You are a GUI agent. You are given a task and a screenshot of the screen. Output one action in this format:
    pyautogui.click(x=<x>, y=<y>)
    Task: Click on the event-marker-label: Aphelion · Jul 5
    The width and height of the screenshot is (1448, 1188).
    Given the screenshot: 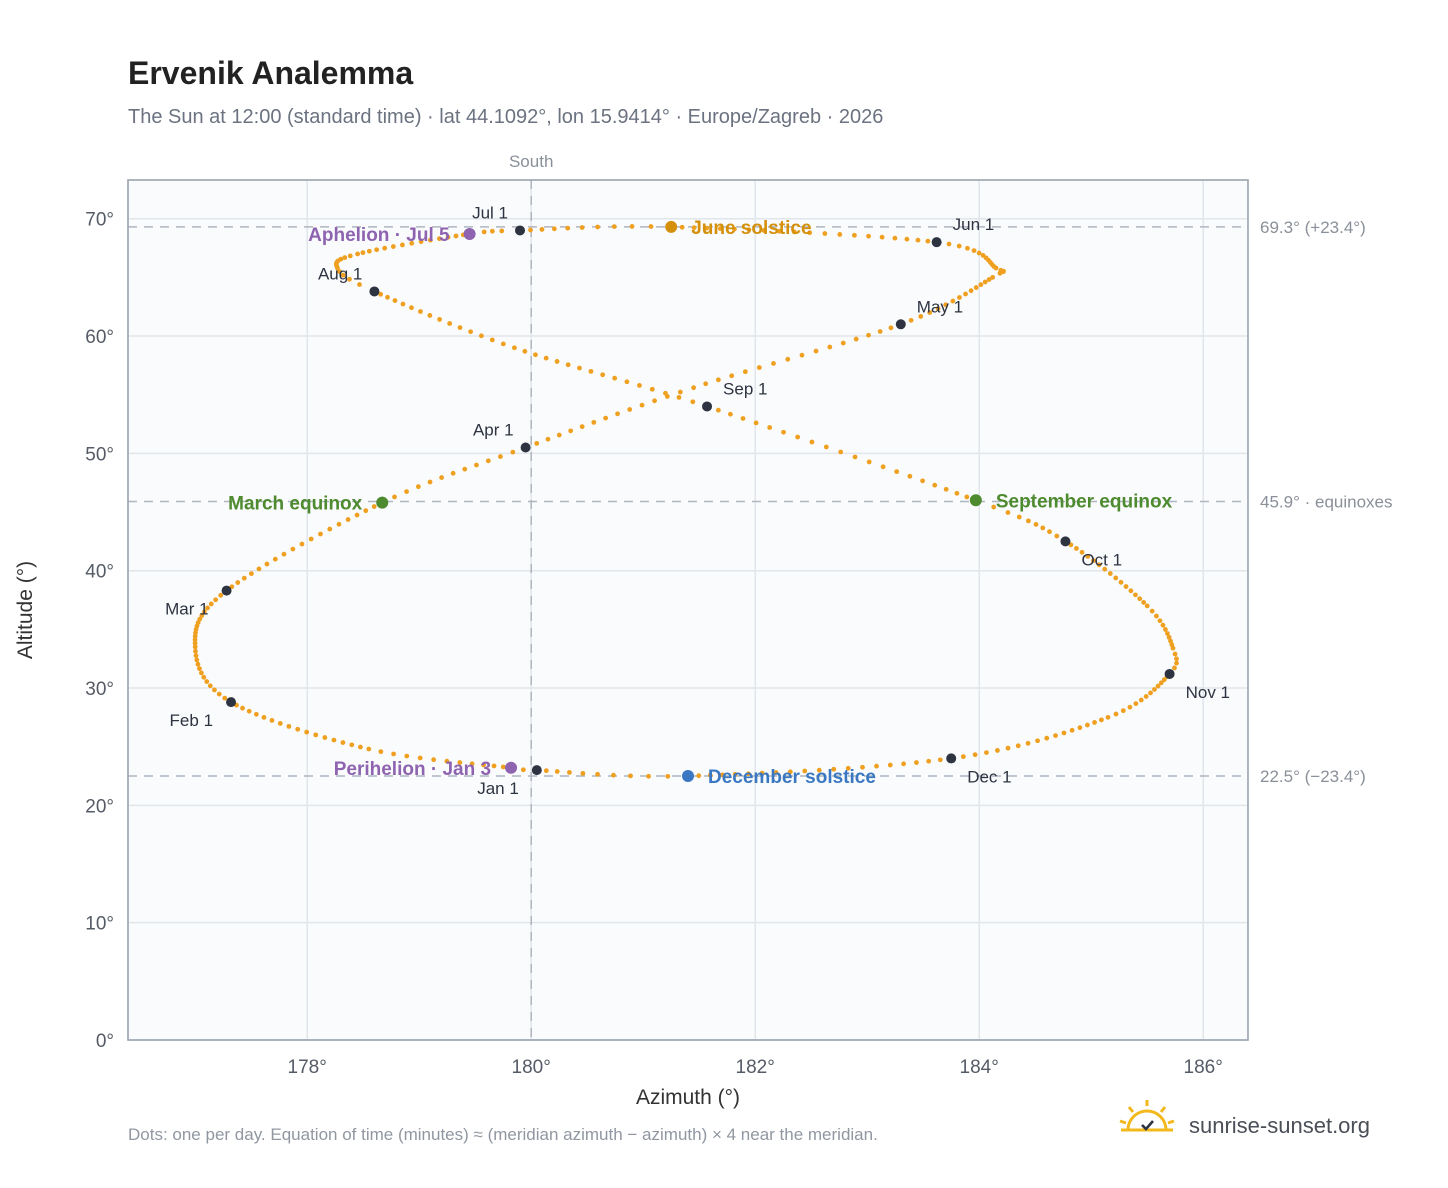 What is the action you would take?
    pyautogui.click(x=379, y=235)
    